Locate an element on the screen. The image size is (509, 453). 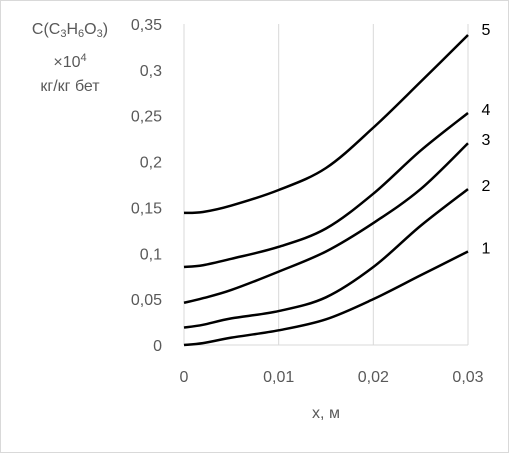
series-label-2: 2 is located at coordinates (486, 186).